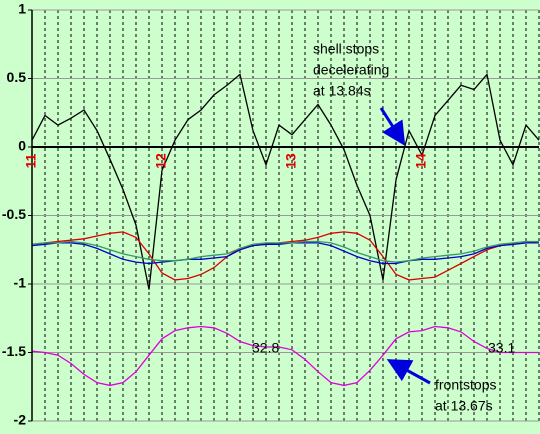 Image resolution: width=540 pixels, height=434 pixels. I want to click on x-tick-label: 11, so click(31, 160).